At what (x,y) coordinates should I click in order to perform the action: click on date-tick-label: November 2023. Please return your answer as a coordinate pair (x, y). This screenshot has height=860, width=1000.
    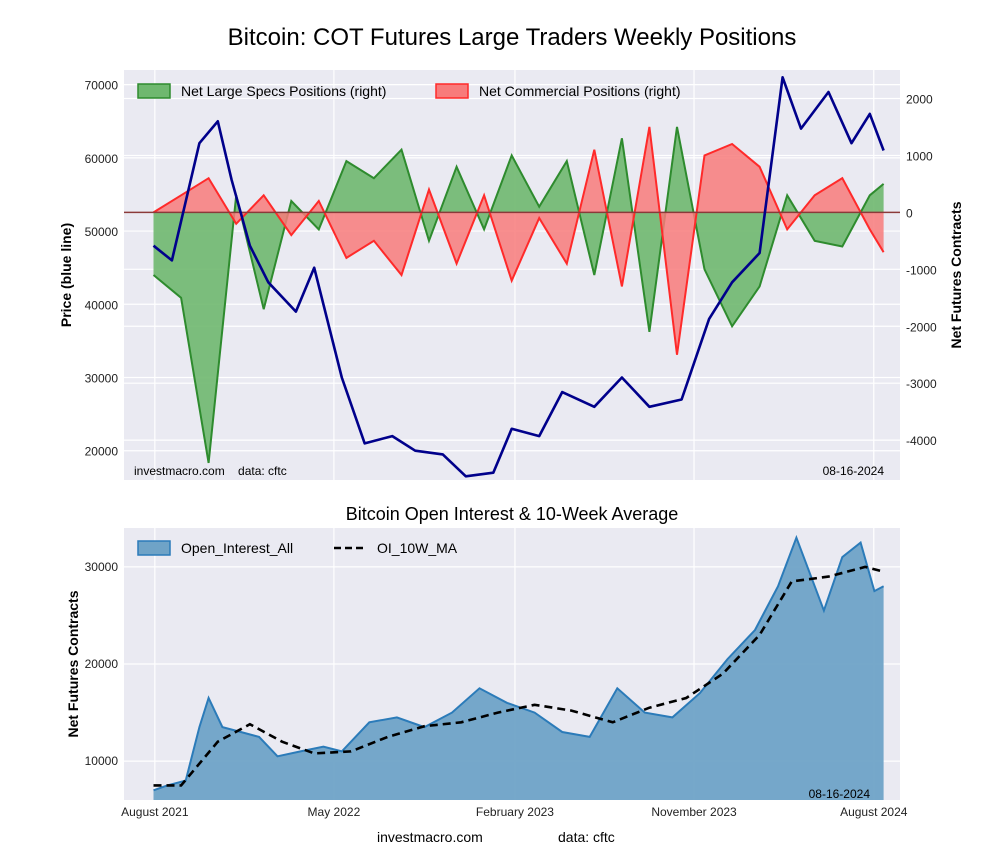
    Looking at the image, I should click on (694, 812).